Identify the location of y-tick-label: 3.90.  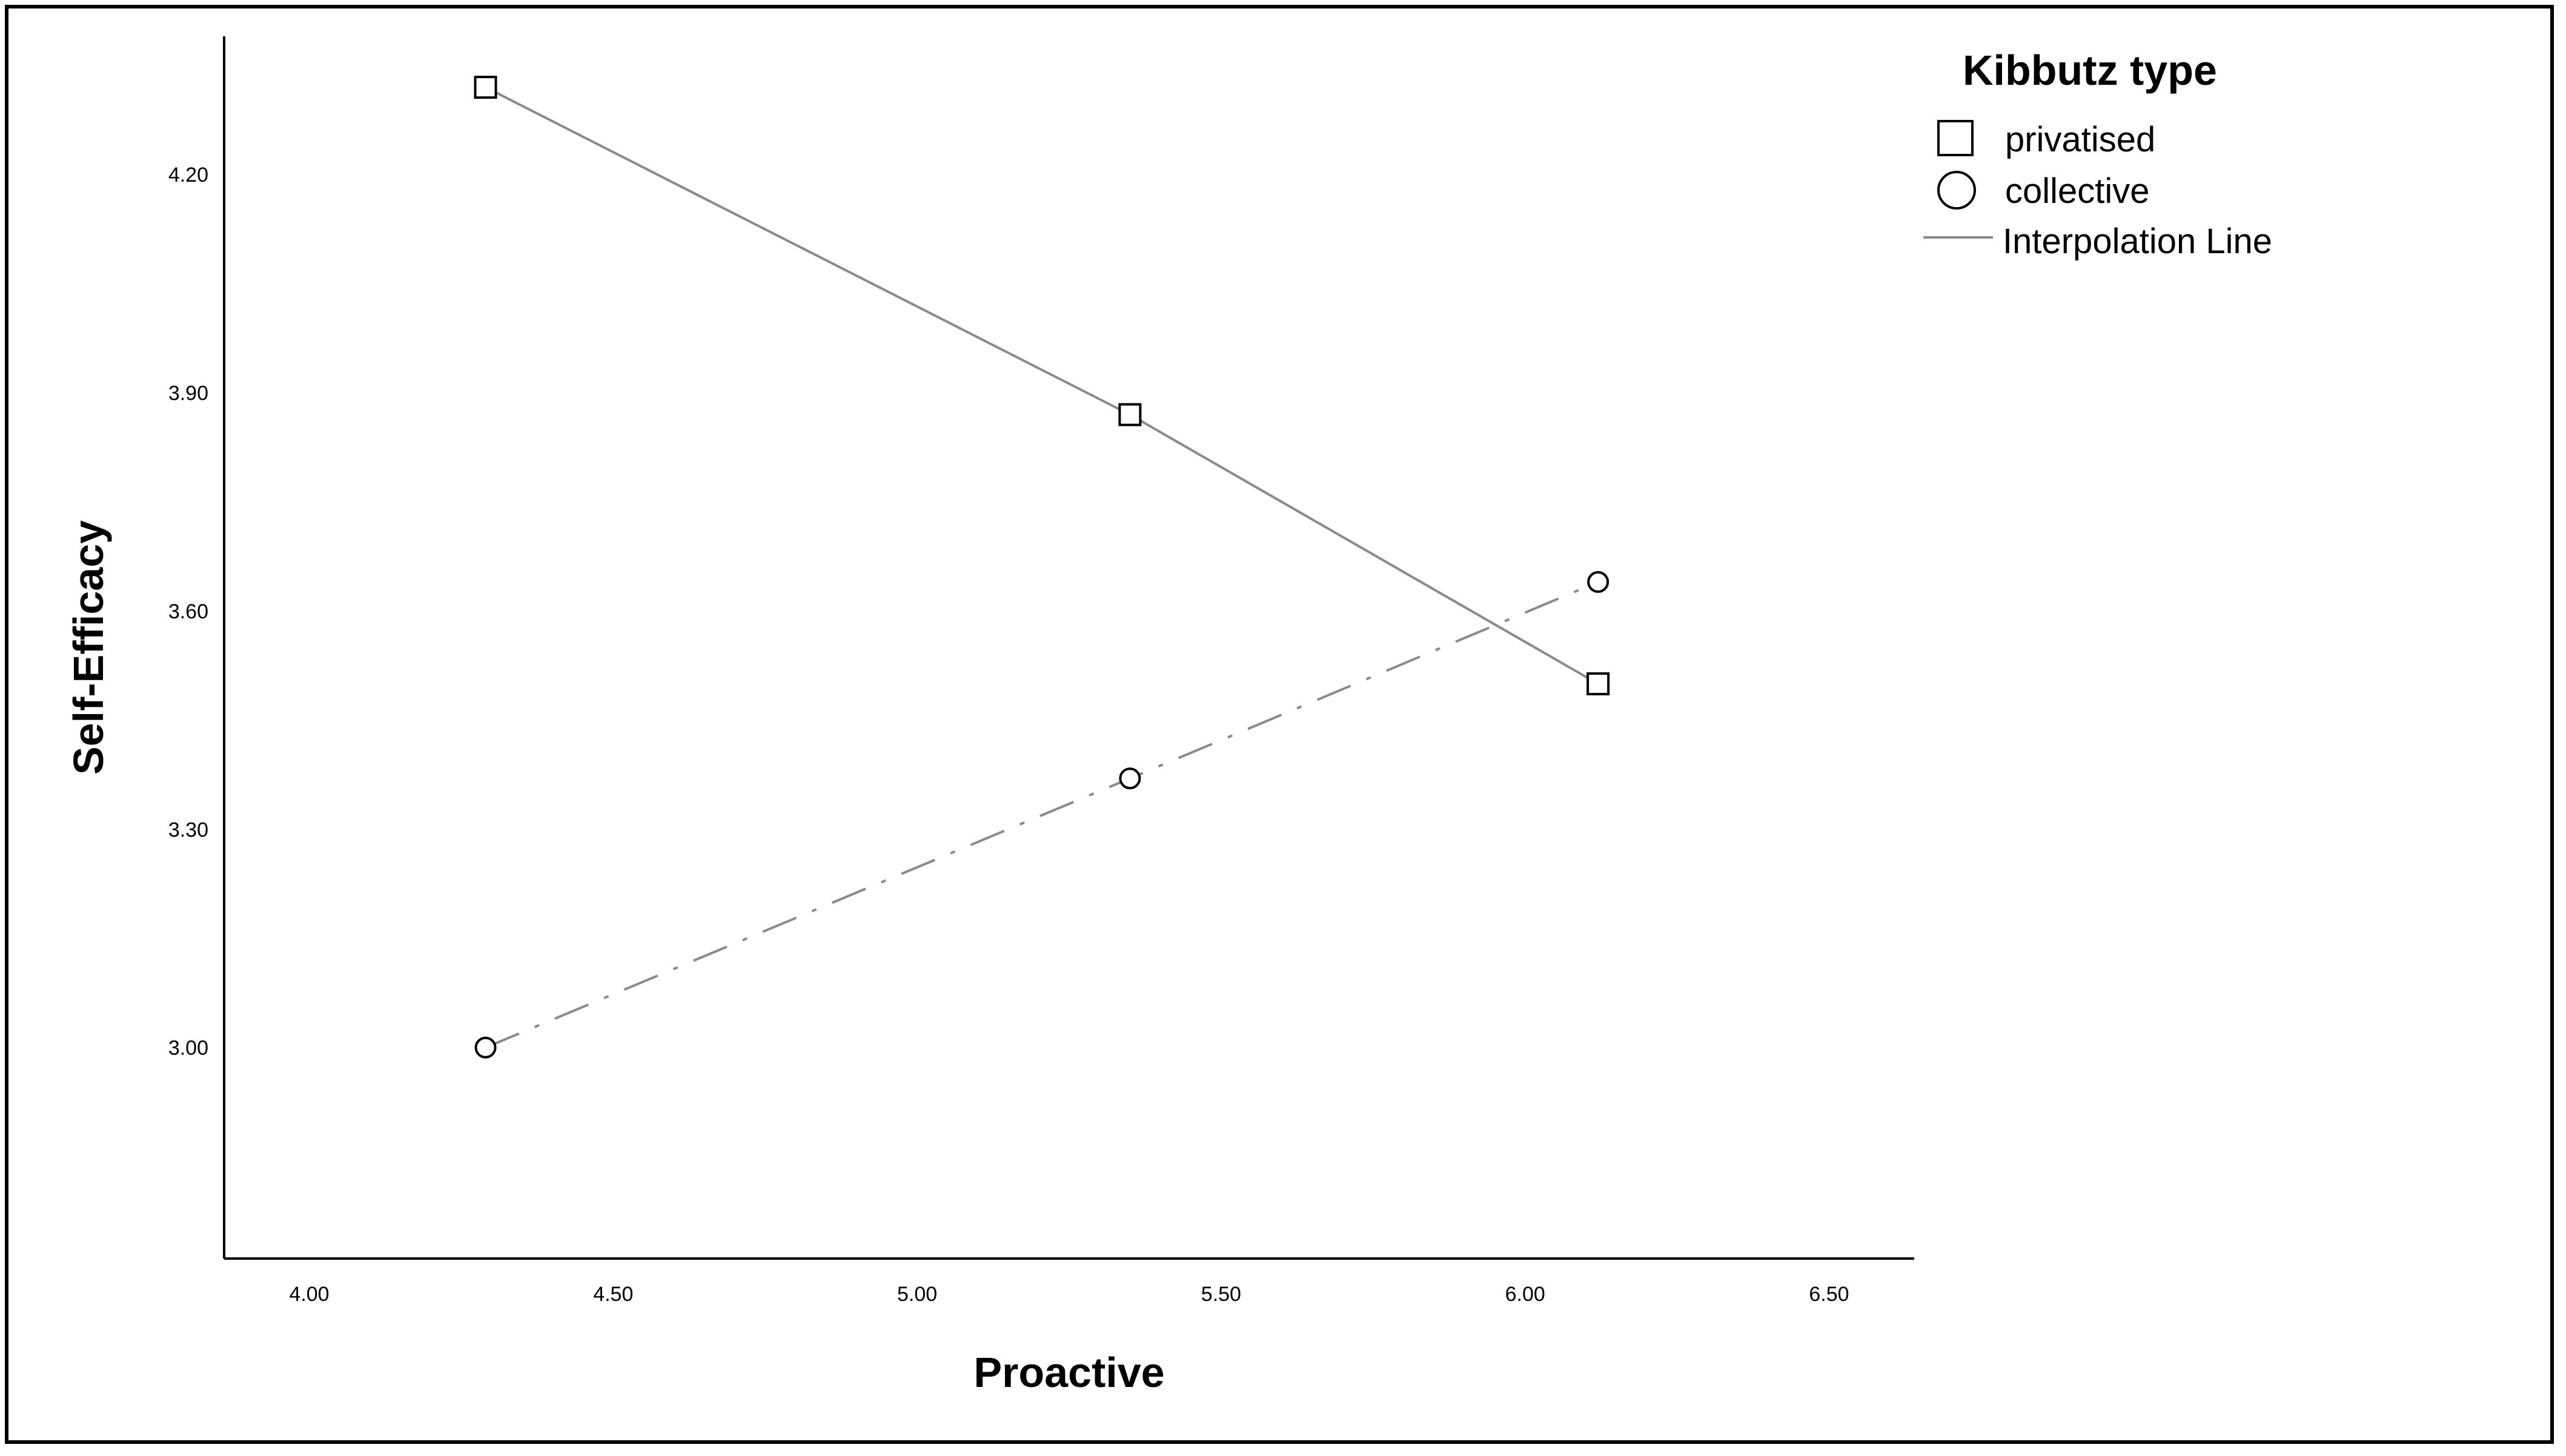
(188, 393).